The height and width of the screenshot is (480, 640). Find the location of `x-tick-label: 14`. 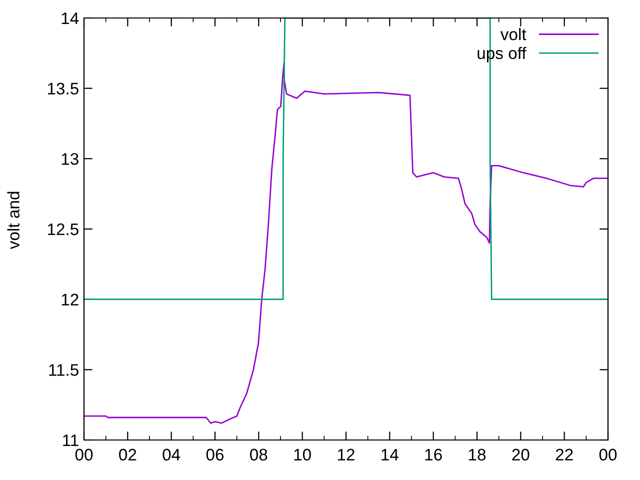

x-tick-label: 14 is located at coordinates (390, 454).